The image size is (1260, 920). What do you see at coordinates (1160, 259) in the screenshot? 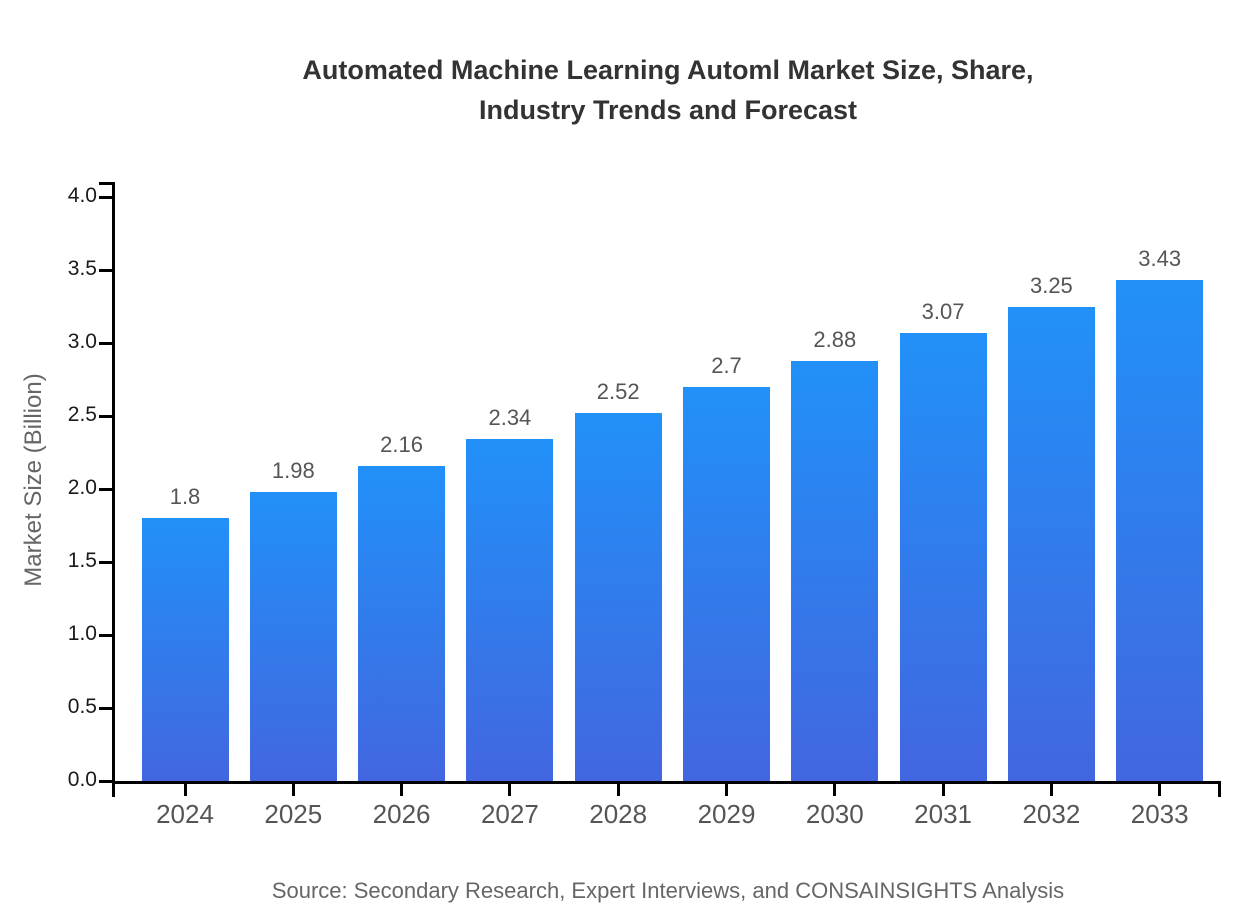
I see `bar-value-label-2033: 3.43` at bounding box center [1160, 259].